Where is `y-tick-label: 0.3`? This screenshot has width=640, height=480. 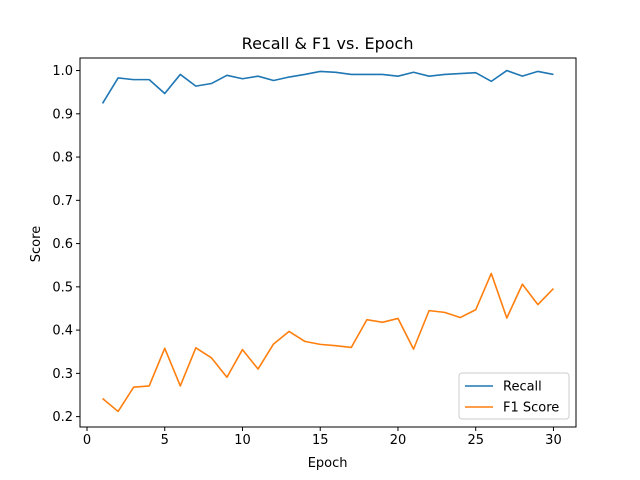 y-tick-label: 0.3 is located at coordinates (62, 374).